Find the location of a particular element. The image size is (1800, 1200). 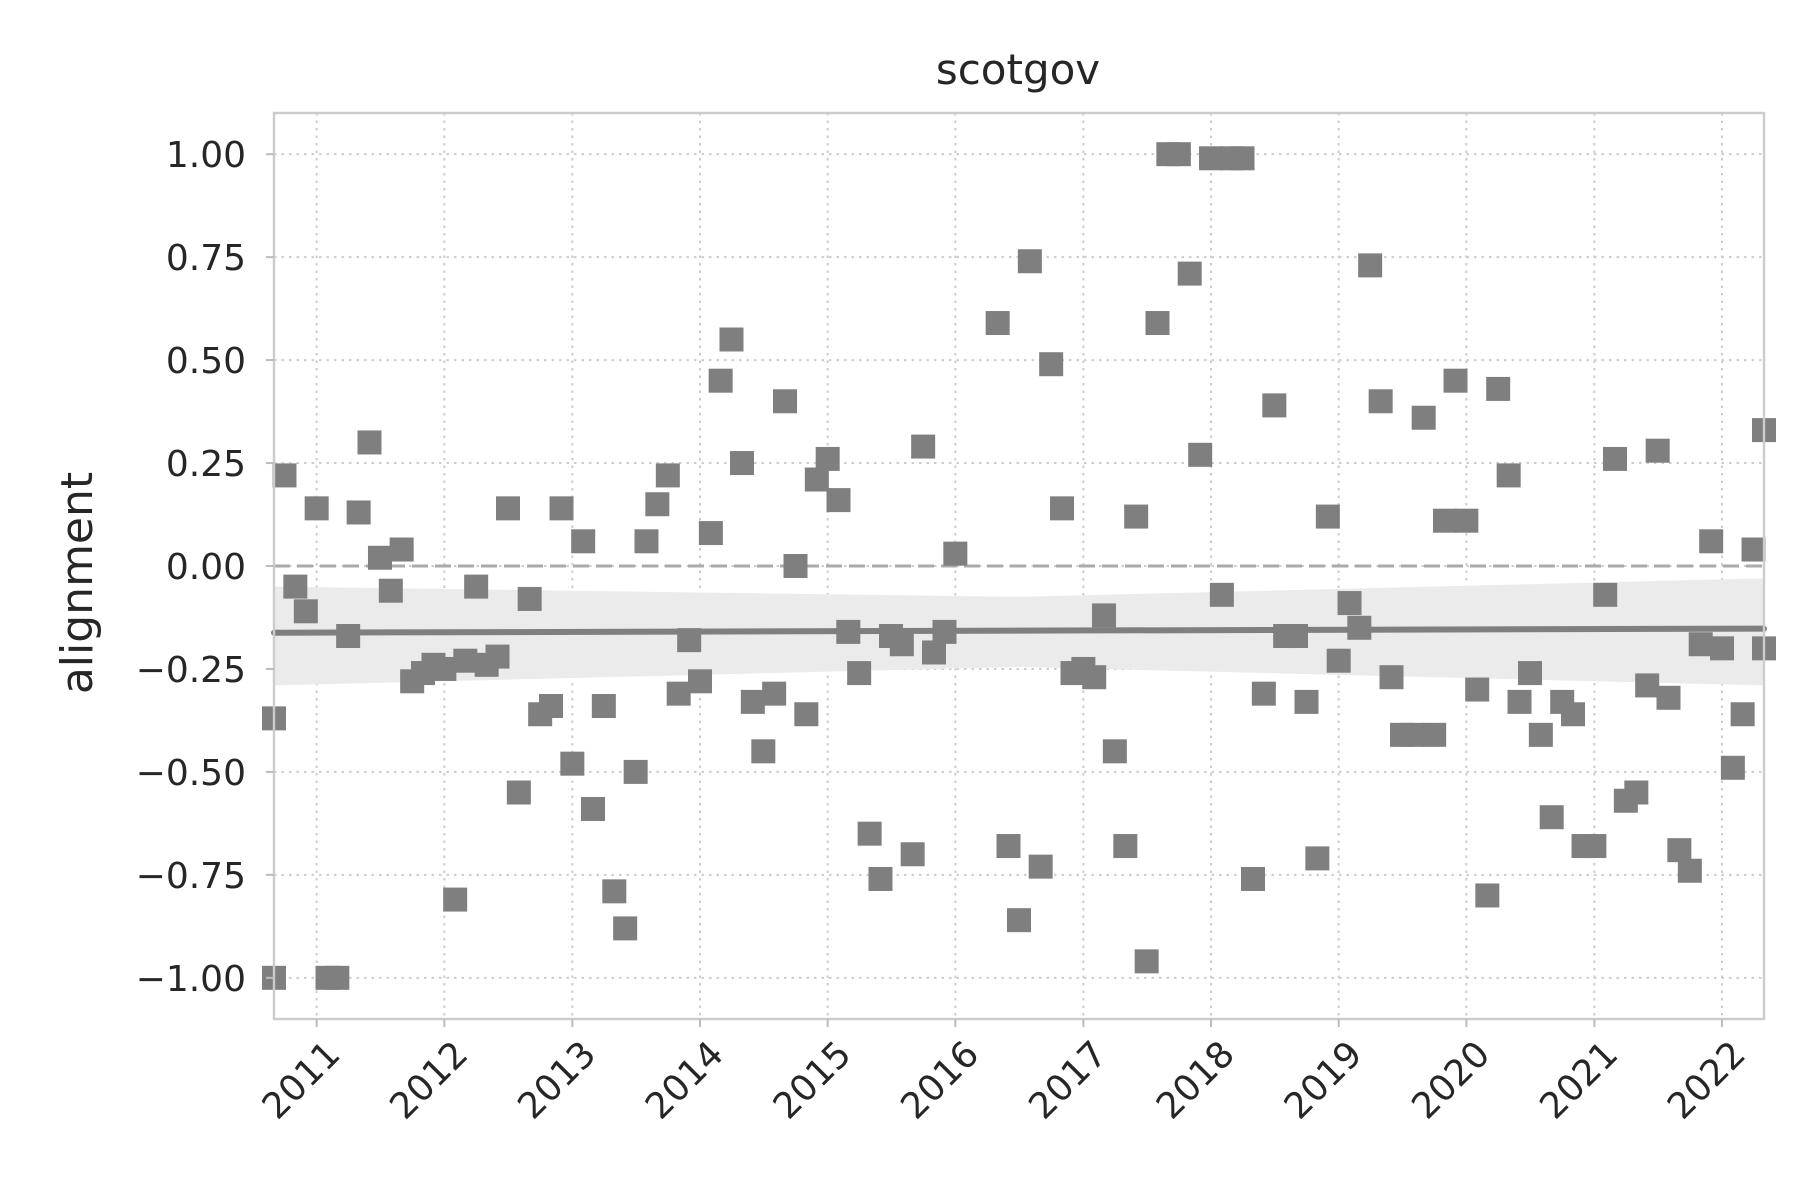

trend-line-layer is located at coordinates (1019, 630).